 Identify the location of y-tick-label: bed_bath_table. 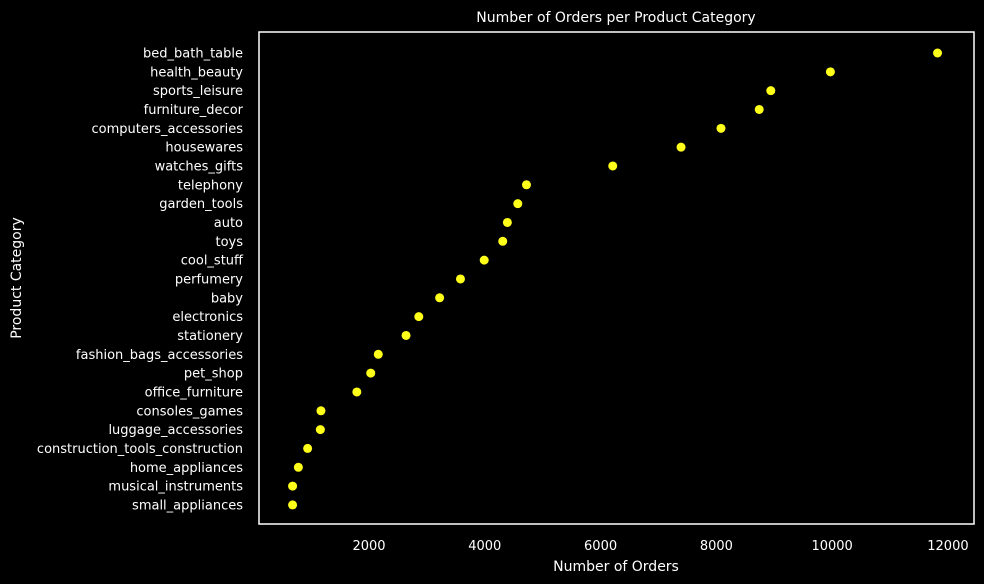
(193, 54).